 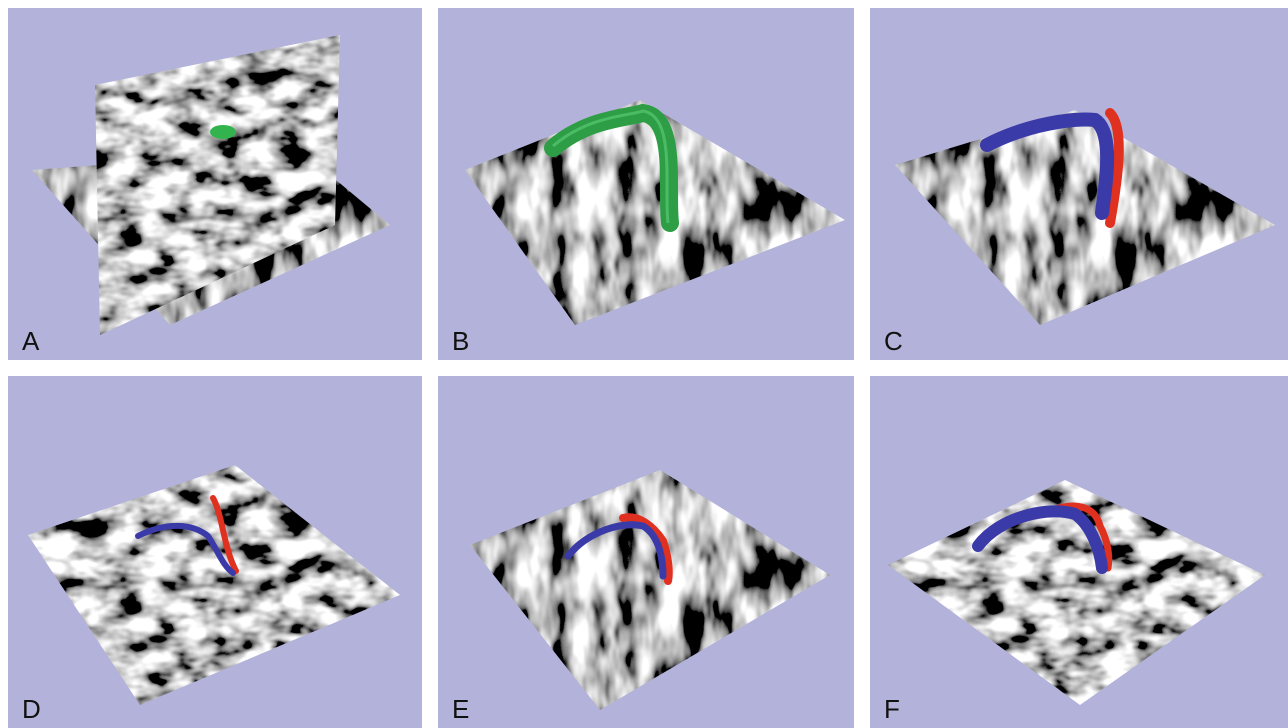 What do you see at coordinates (31, 709) in the screenshot?
I see `panel-label: D` at bounding box center [31, 709].